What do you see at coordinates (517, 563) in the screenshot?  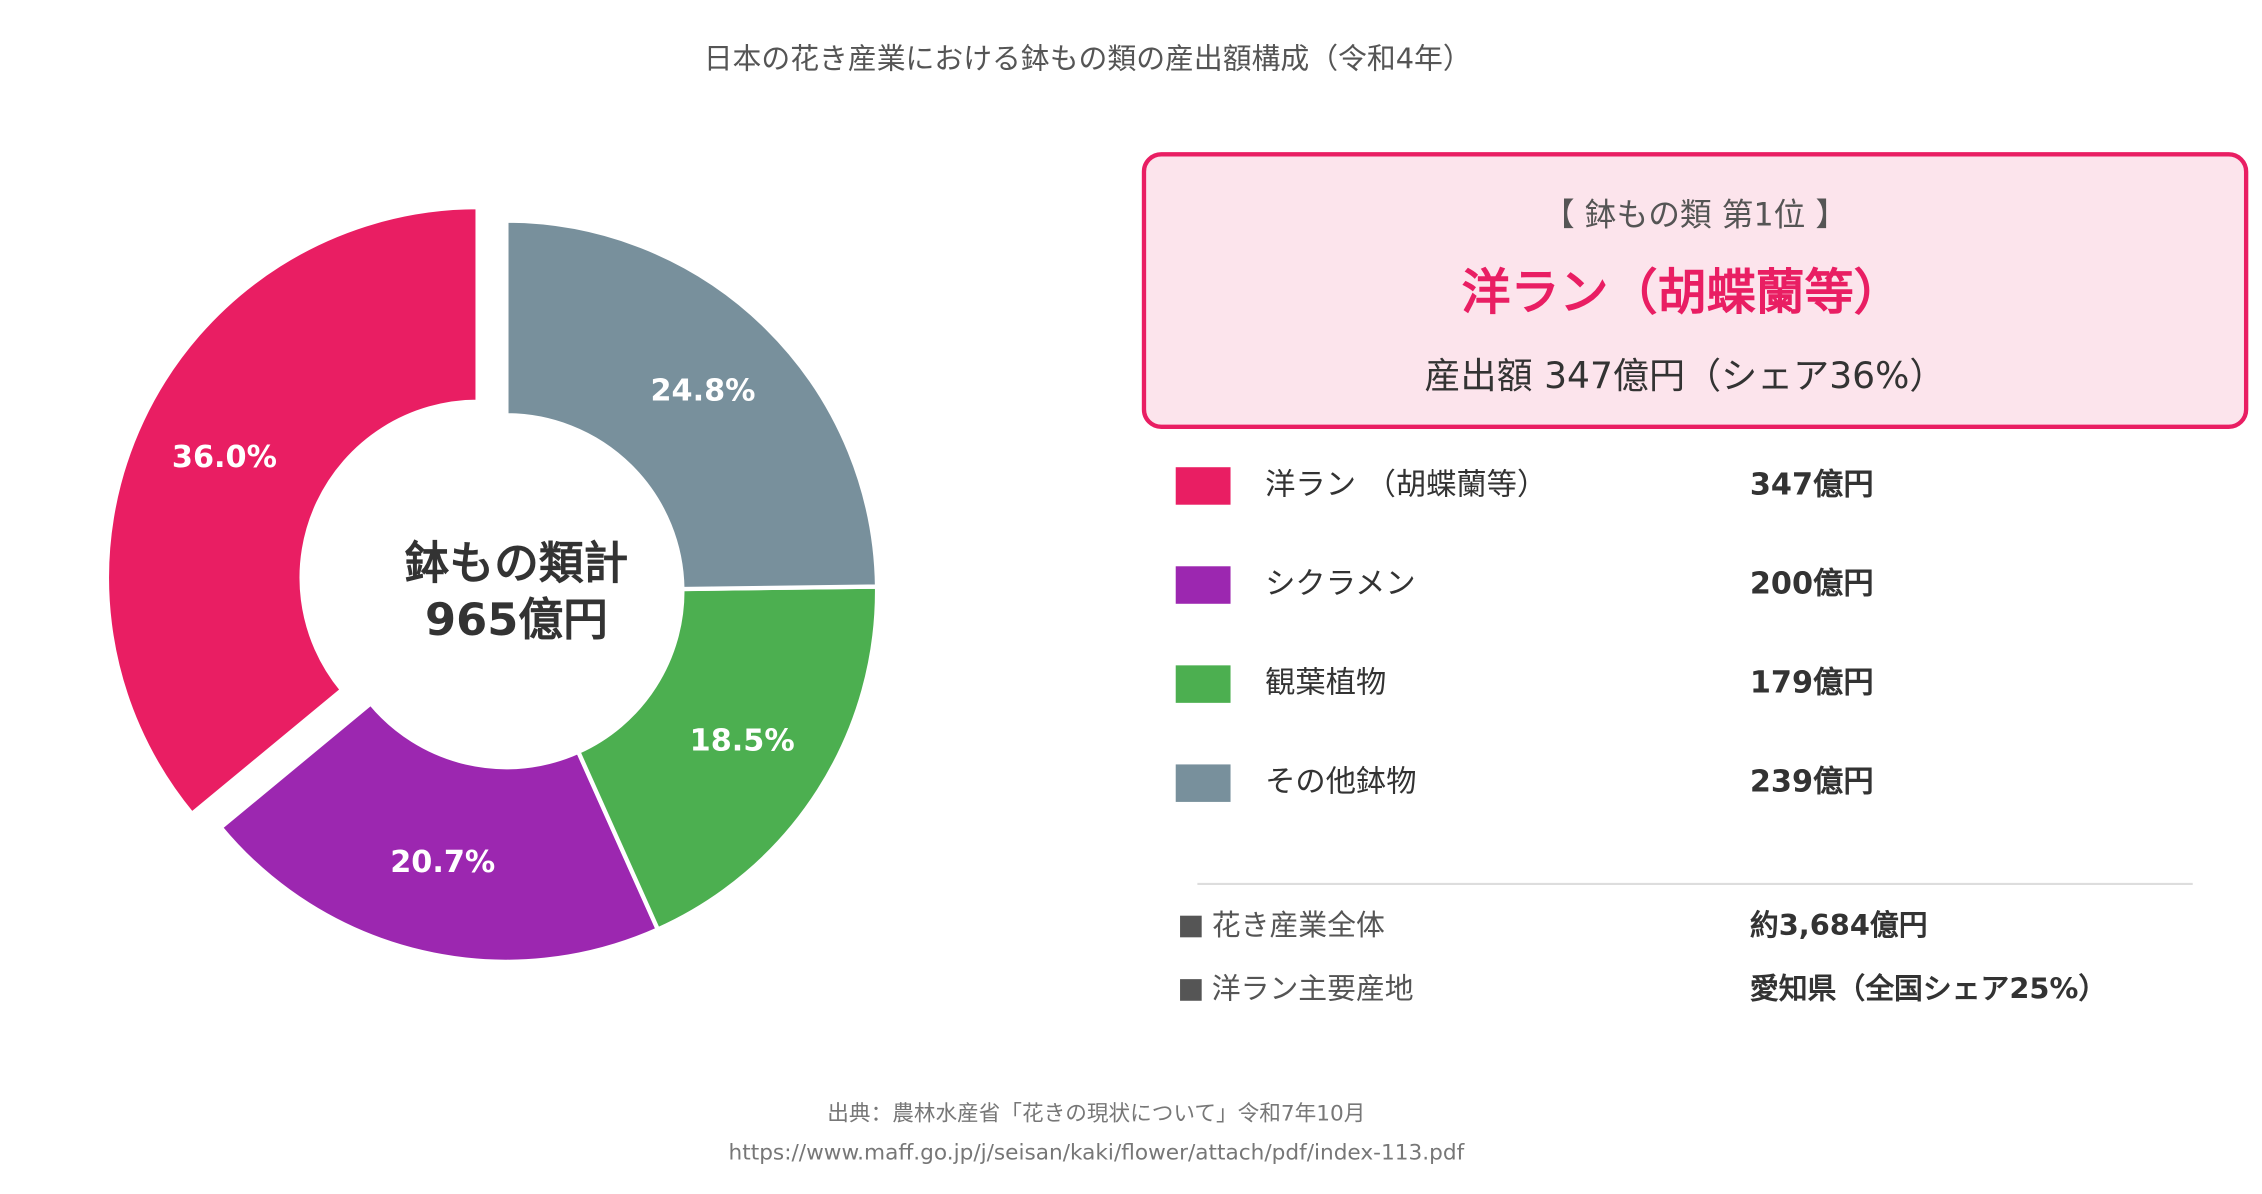 I see `center-label: 鉢もの類計` at bounding box center [517, 563].